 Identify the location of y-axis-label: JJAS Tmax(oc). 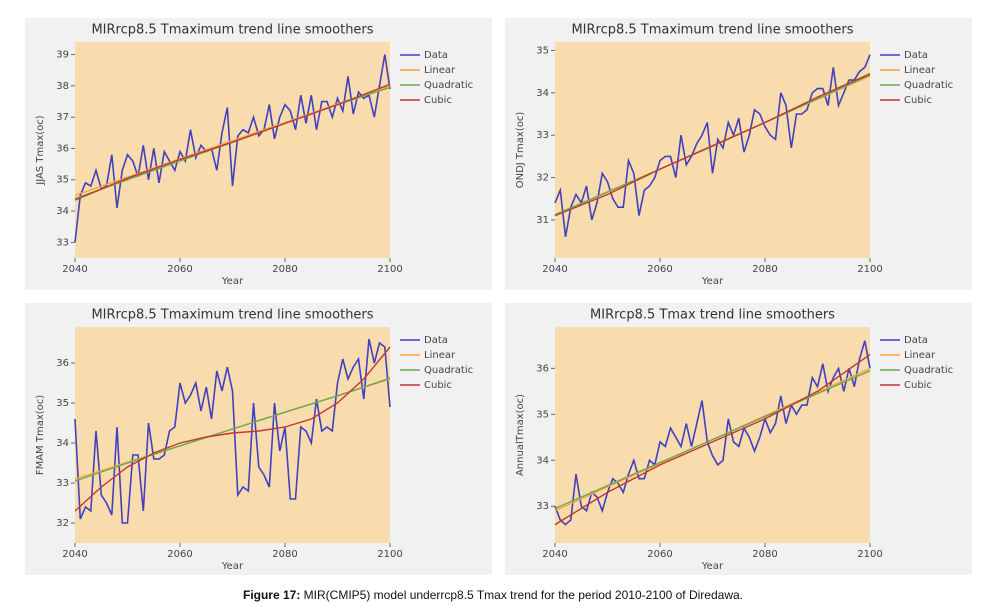
(40, 150).